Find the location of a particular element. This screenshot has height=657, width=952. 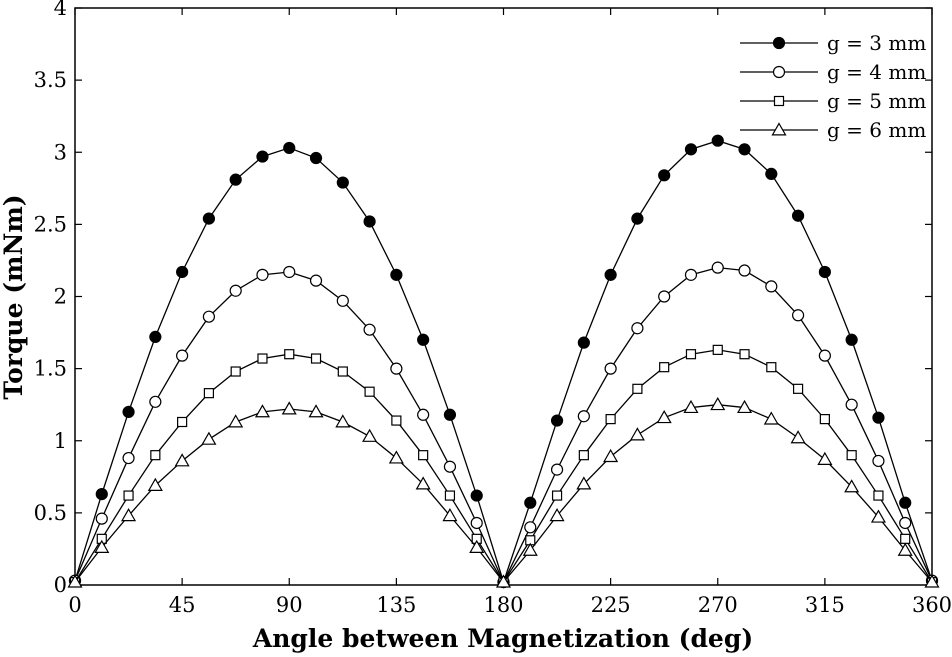

y-tick-label: 1 is located at coordinates (60, 441).